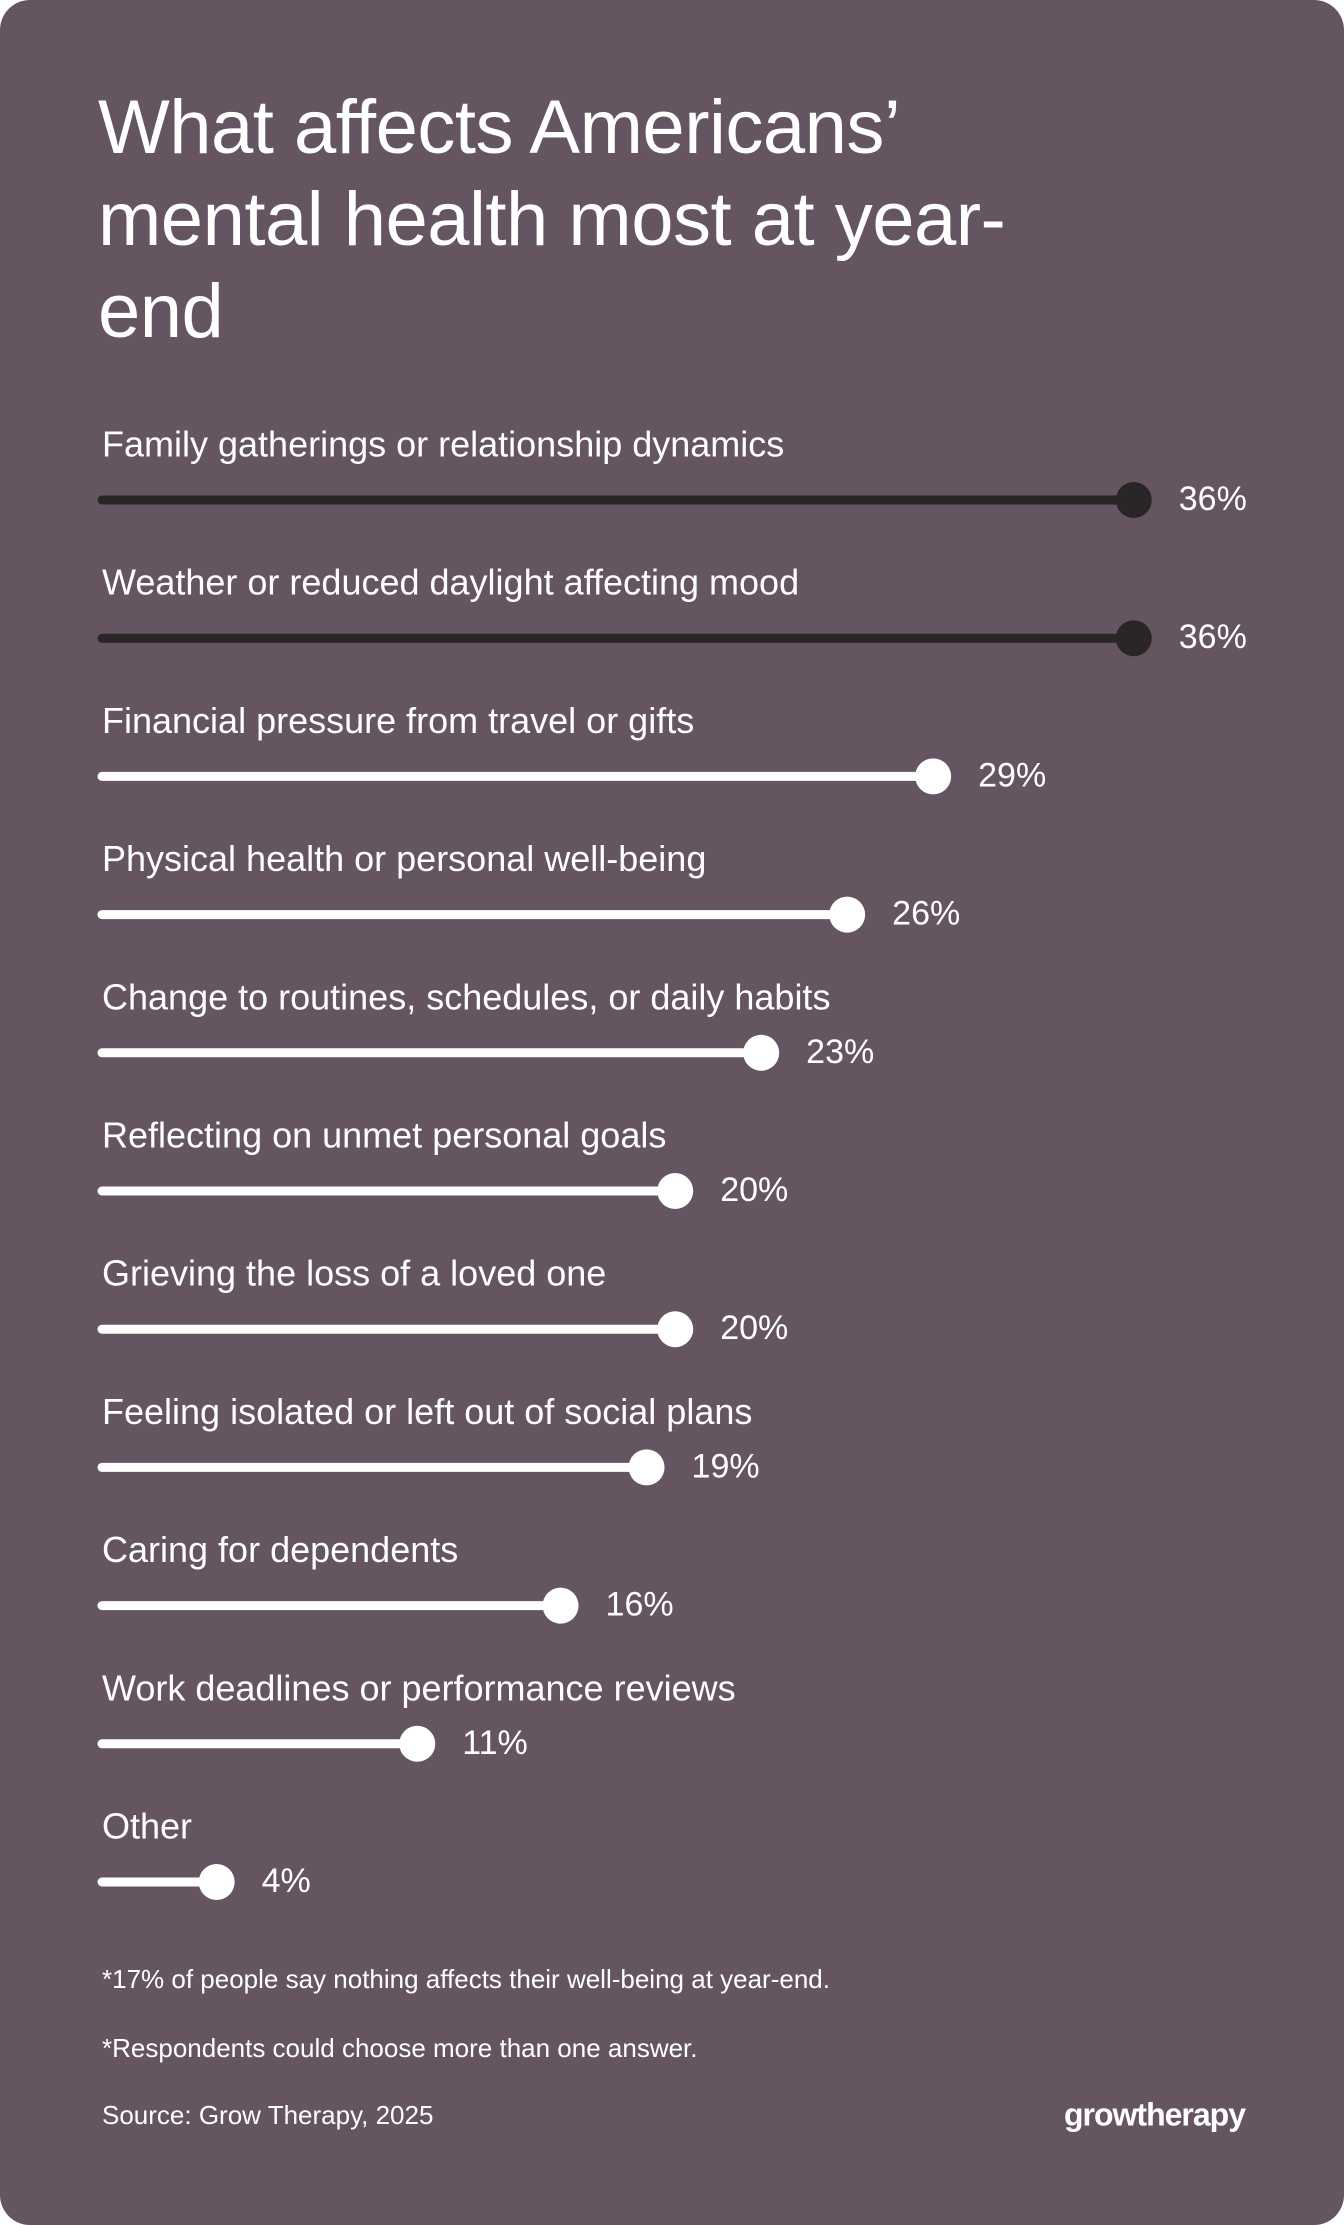  I want to click on value-label: 4%, so click(286, 1881).